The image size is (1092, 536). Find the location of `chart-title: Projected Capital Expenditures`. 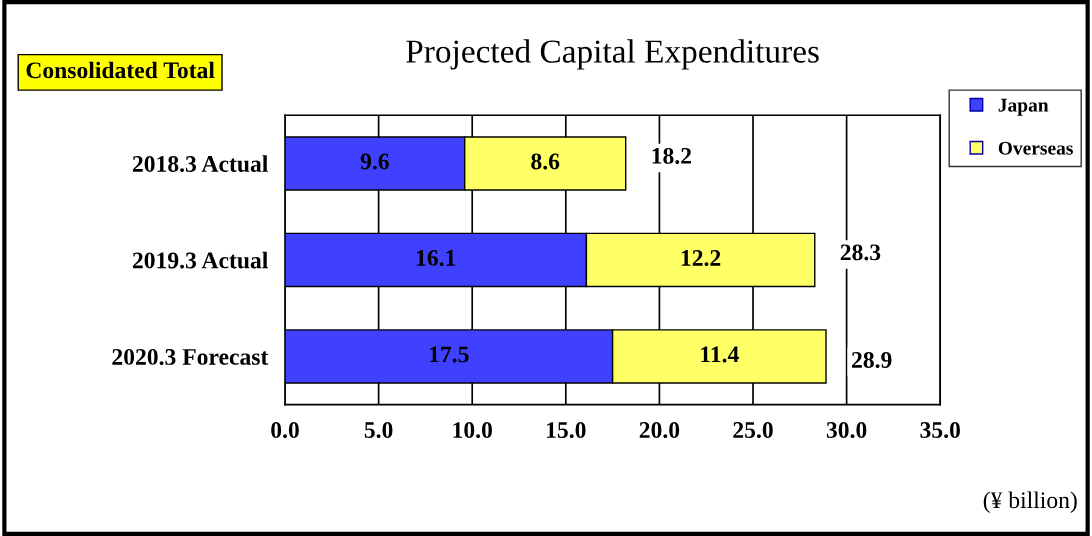

chart-title: Projected Capital Expenditures is located at coordinates (612, 54).